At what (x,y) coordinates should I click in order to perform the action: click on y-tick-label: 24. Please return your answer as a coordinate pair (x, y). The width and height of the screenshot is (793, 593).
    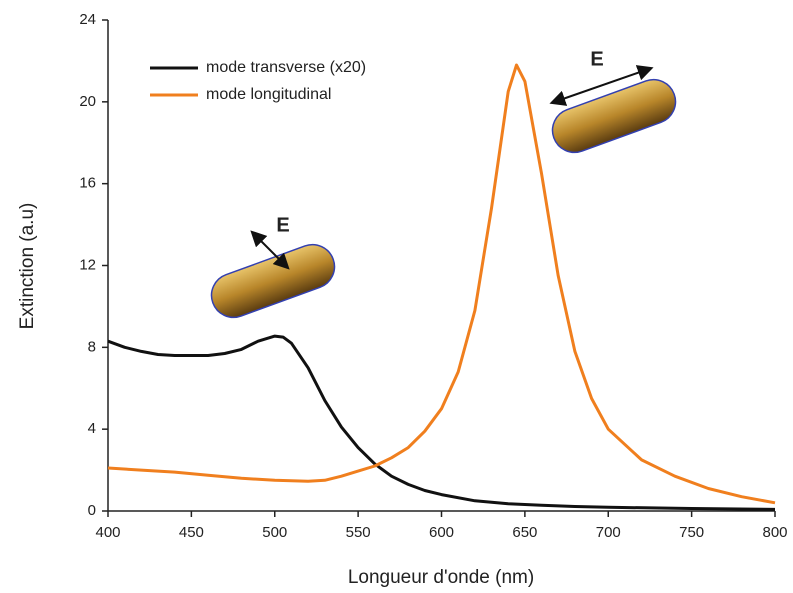
    Looking at the image, I should click on (87, 19).